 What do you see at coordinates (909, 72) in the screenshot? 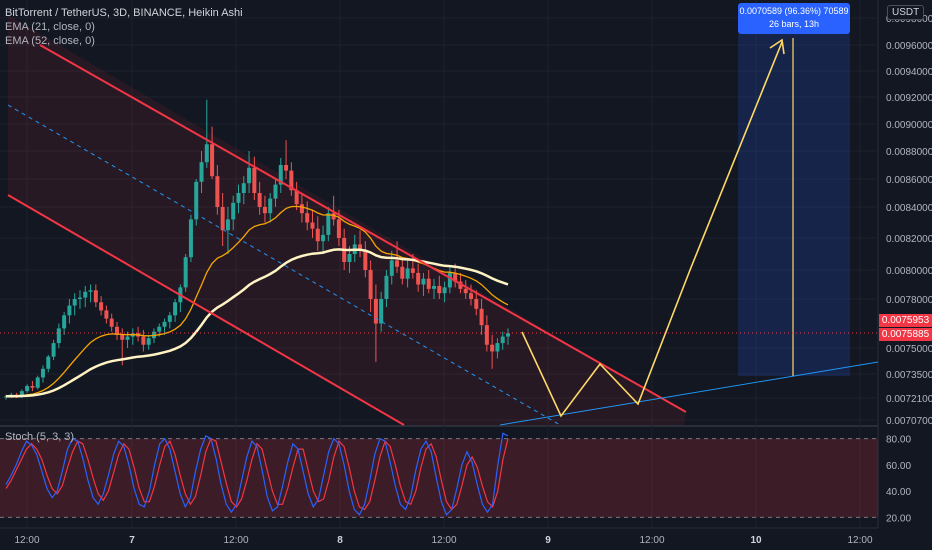
I see `price-tick-label: 0.0094000` at bounding box center [909, 72].